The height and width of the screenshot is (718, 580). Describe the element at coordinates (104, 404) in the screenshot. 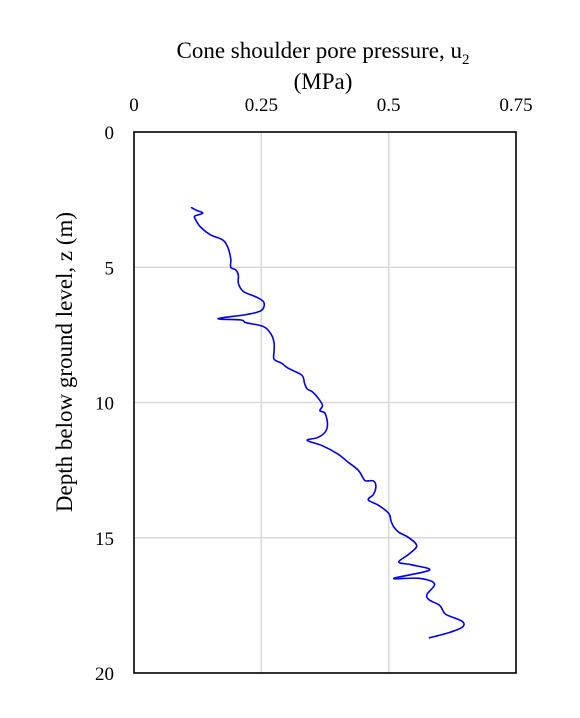

I see `y-tick-label: 10` at that location.